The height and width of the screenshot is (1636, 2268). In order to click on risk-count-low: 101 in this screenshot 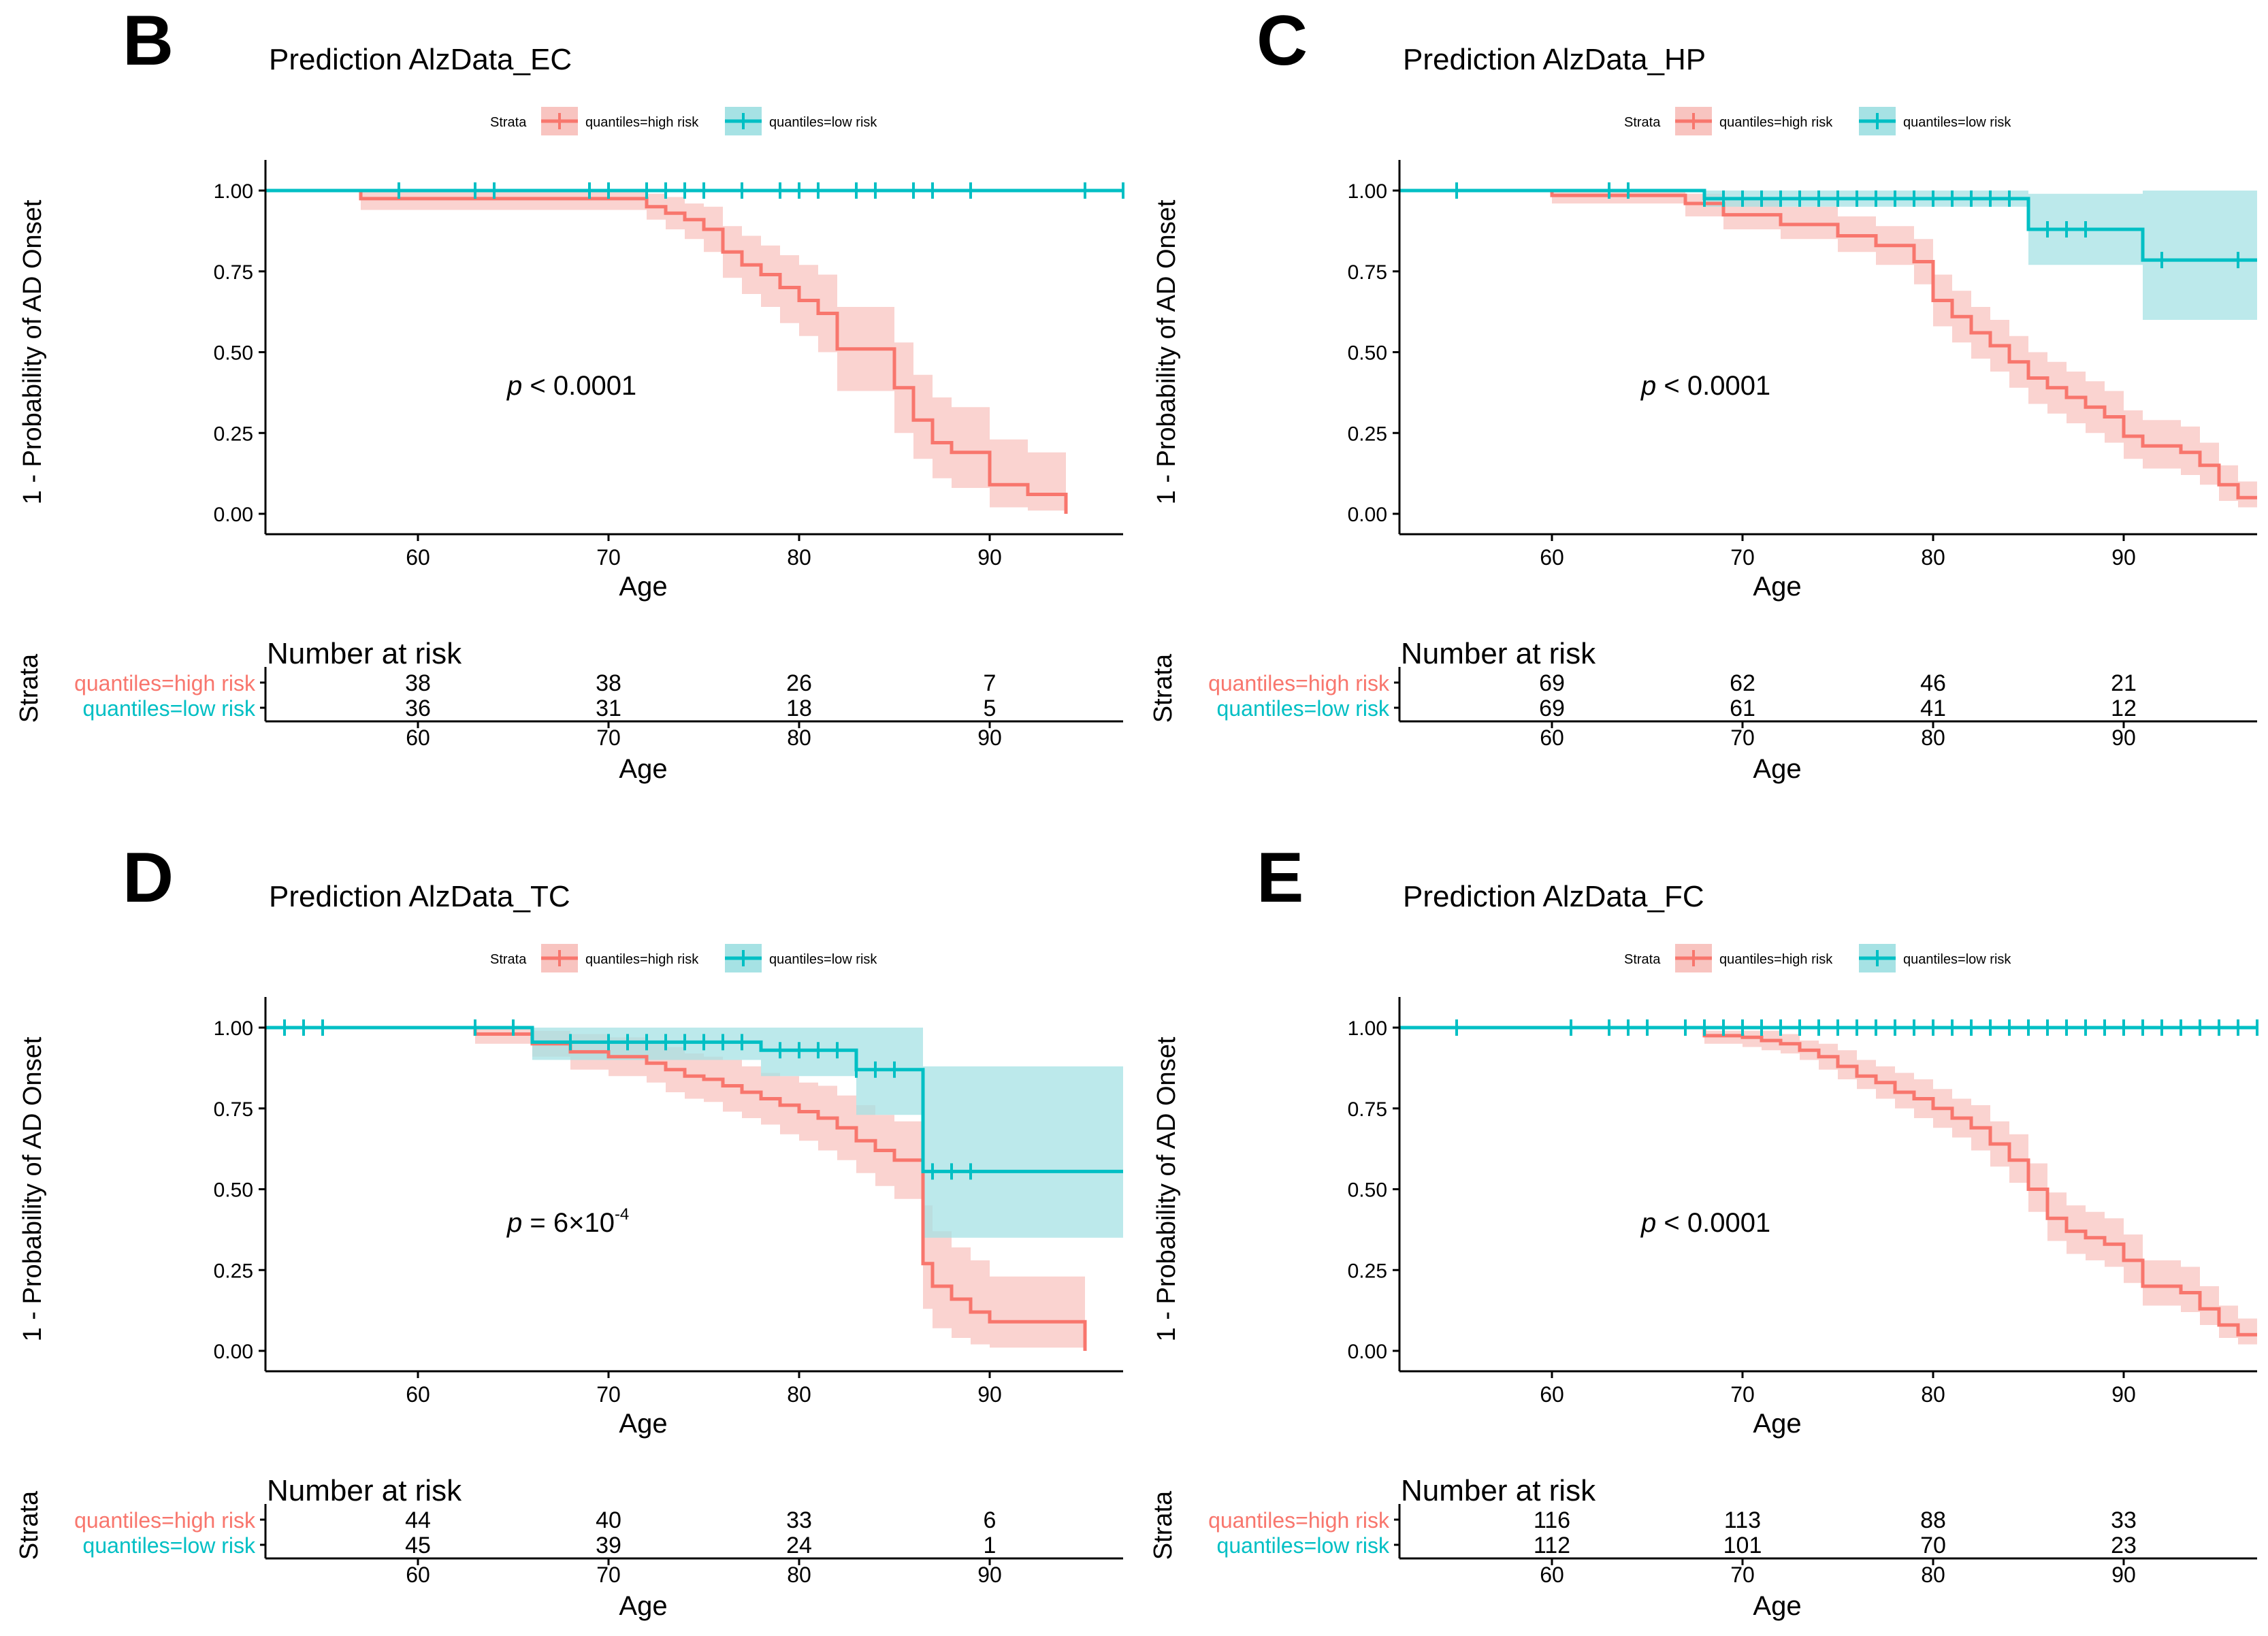, I will do `click(1743, 1545)`.